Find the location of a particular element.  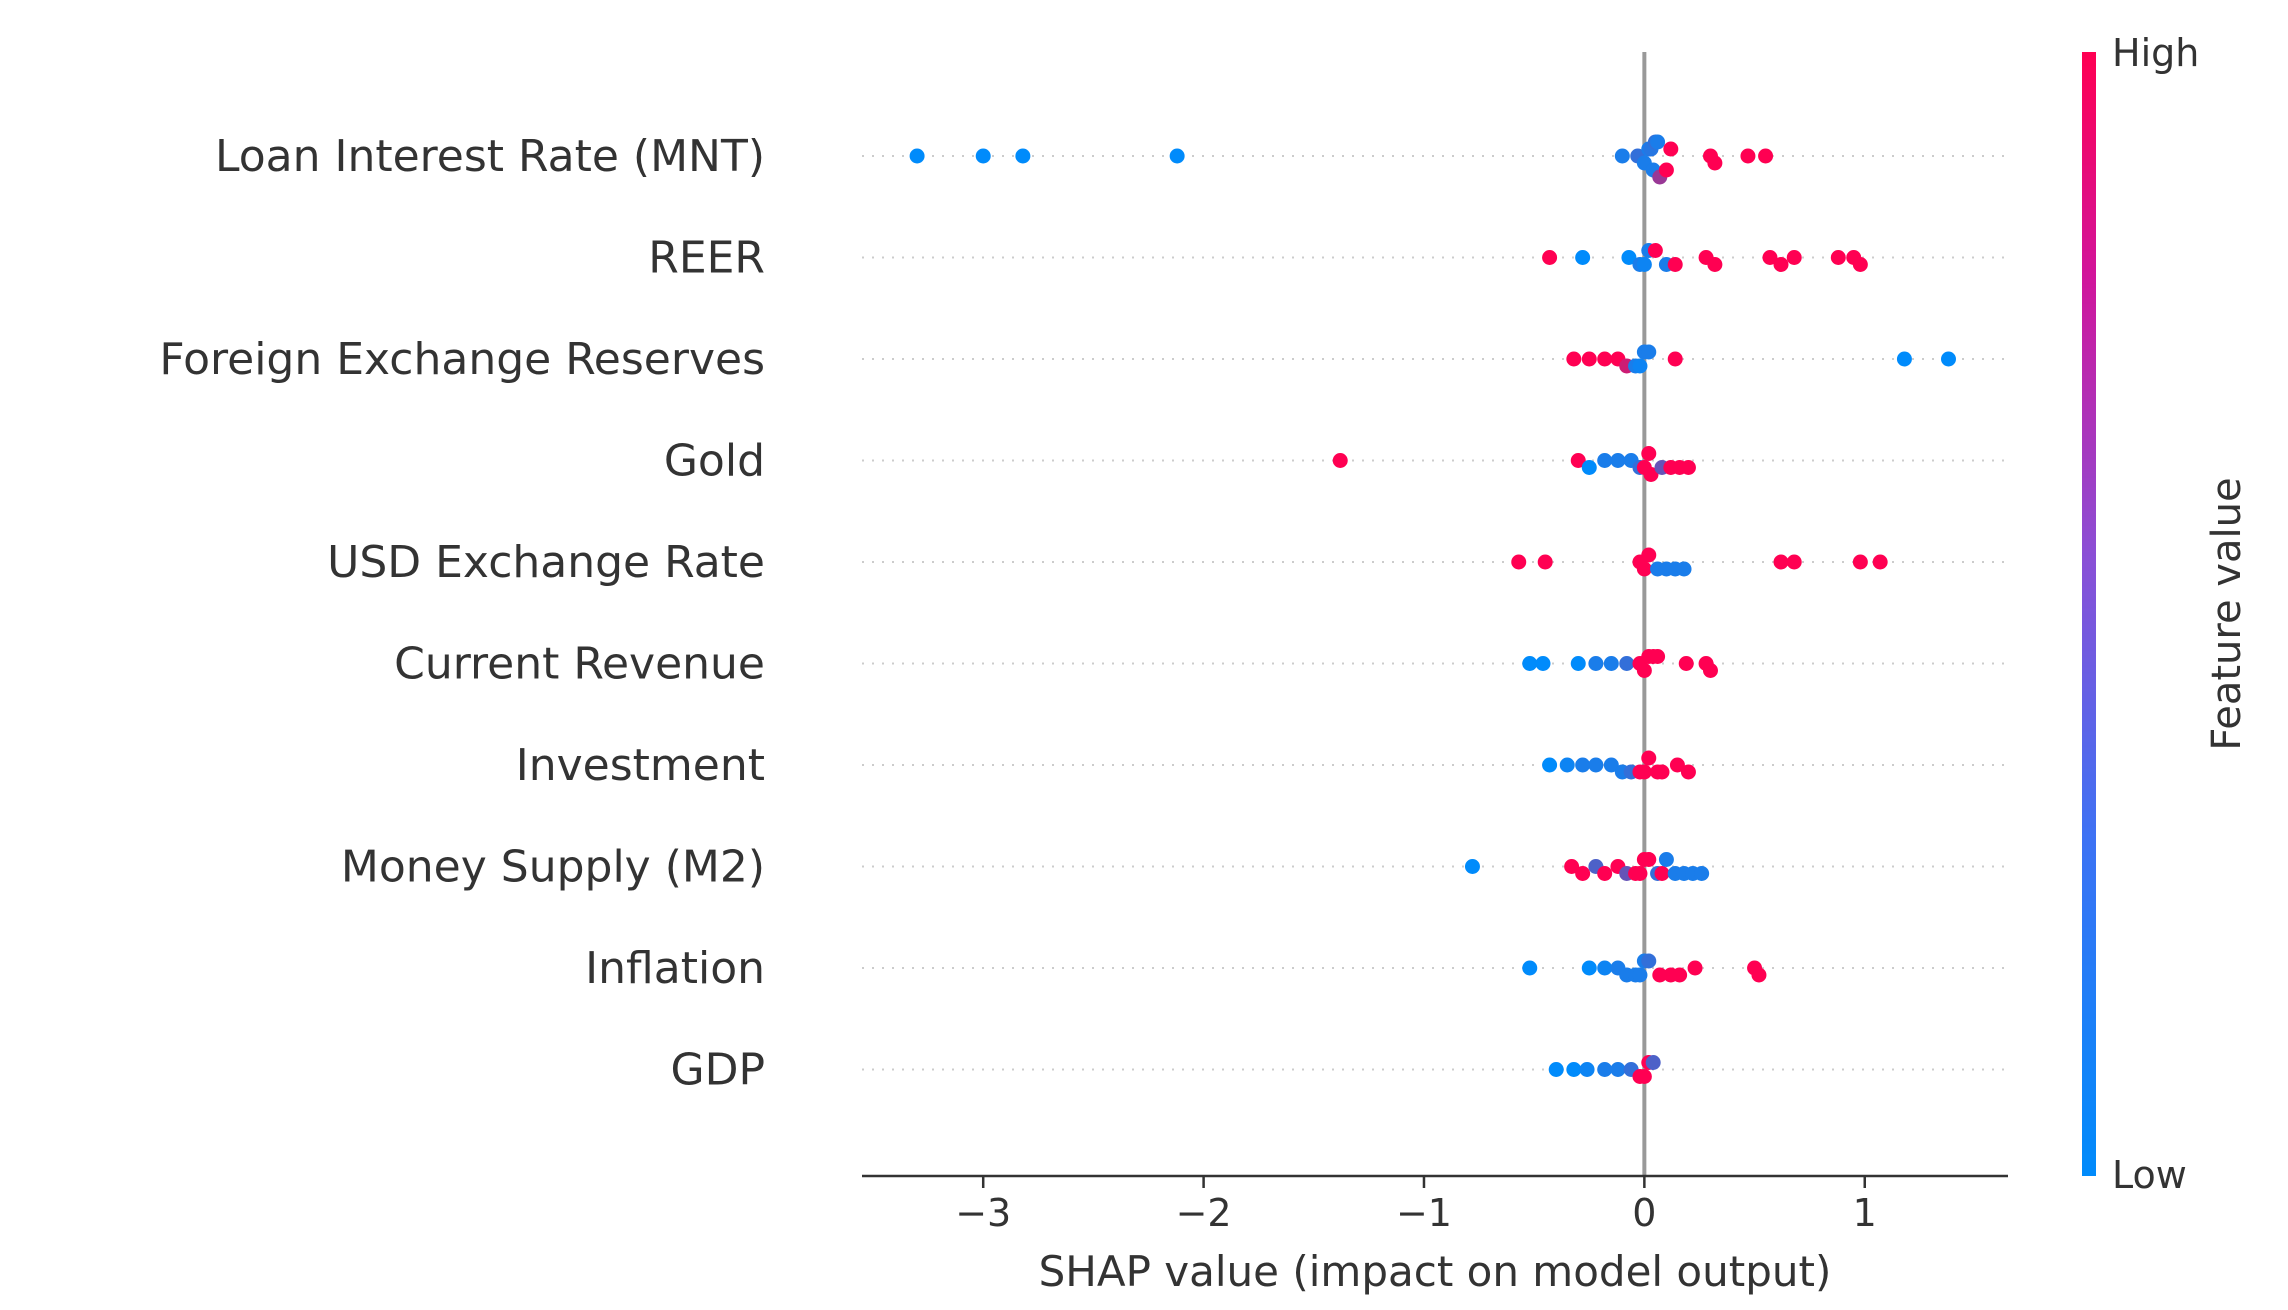

feature-label: REER is located at coordinates (706, 258).